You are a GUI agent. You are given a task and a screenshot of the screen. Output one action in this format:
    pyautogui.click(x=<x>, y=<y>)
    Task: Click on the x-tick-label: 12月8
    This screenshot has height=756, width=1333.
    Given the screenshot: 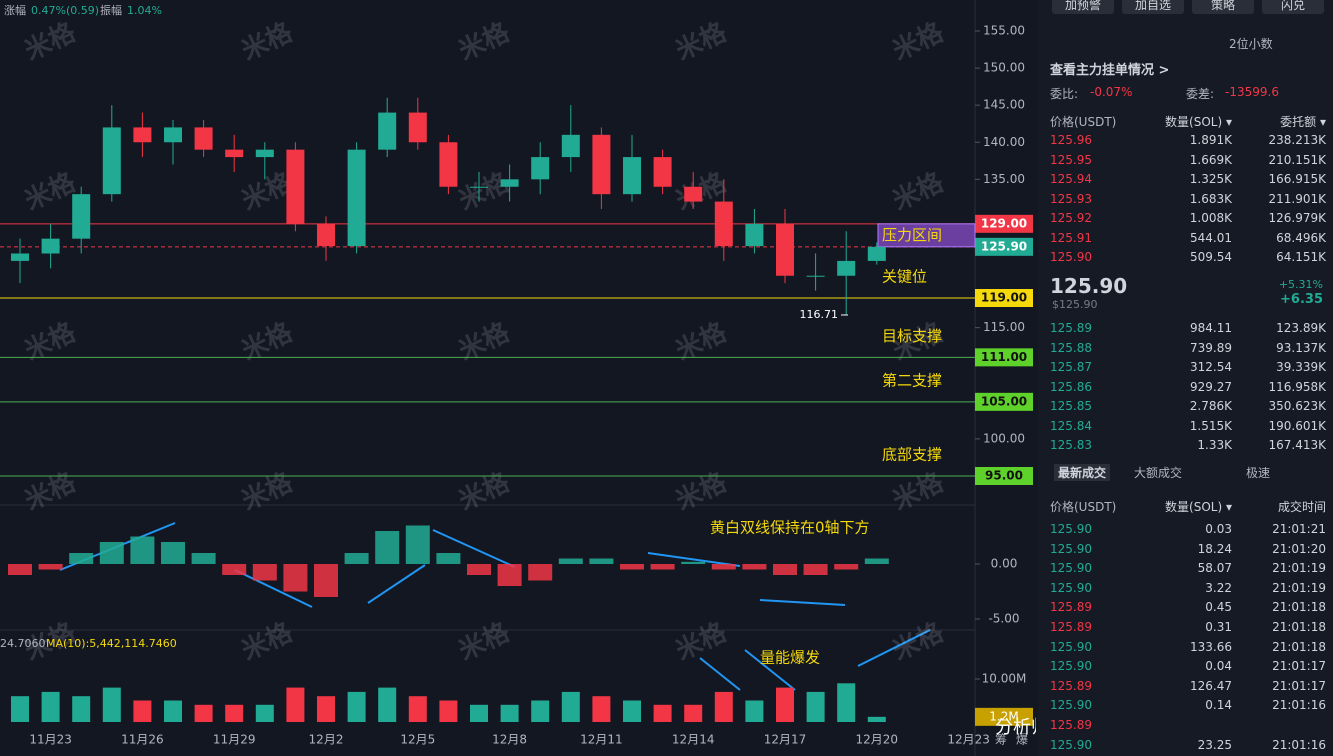 What is the action you would take?
    pyautogui.click(x=509, y=740)
    